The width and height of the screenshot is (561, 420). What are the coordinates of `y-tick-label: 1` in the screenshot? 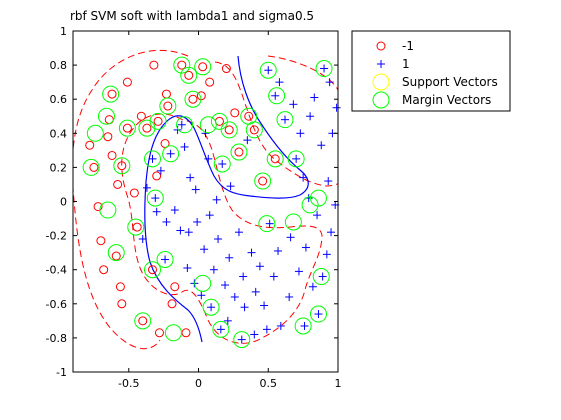 It's located at (63, 31).